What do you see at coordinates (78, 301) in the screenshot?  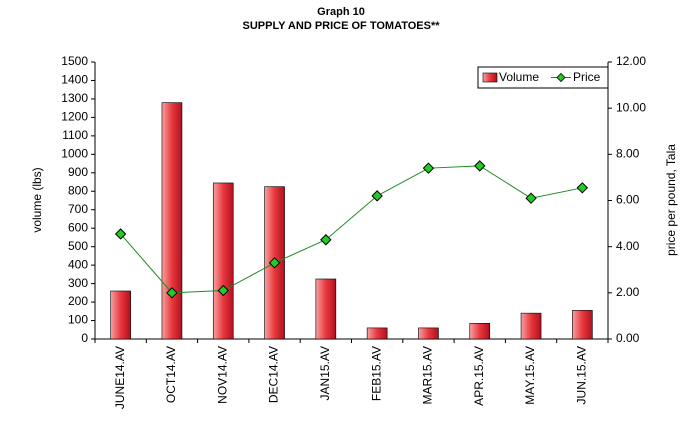 I see `y-tick-label: 200` at bounding box center [78, 301].